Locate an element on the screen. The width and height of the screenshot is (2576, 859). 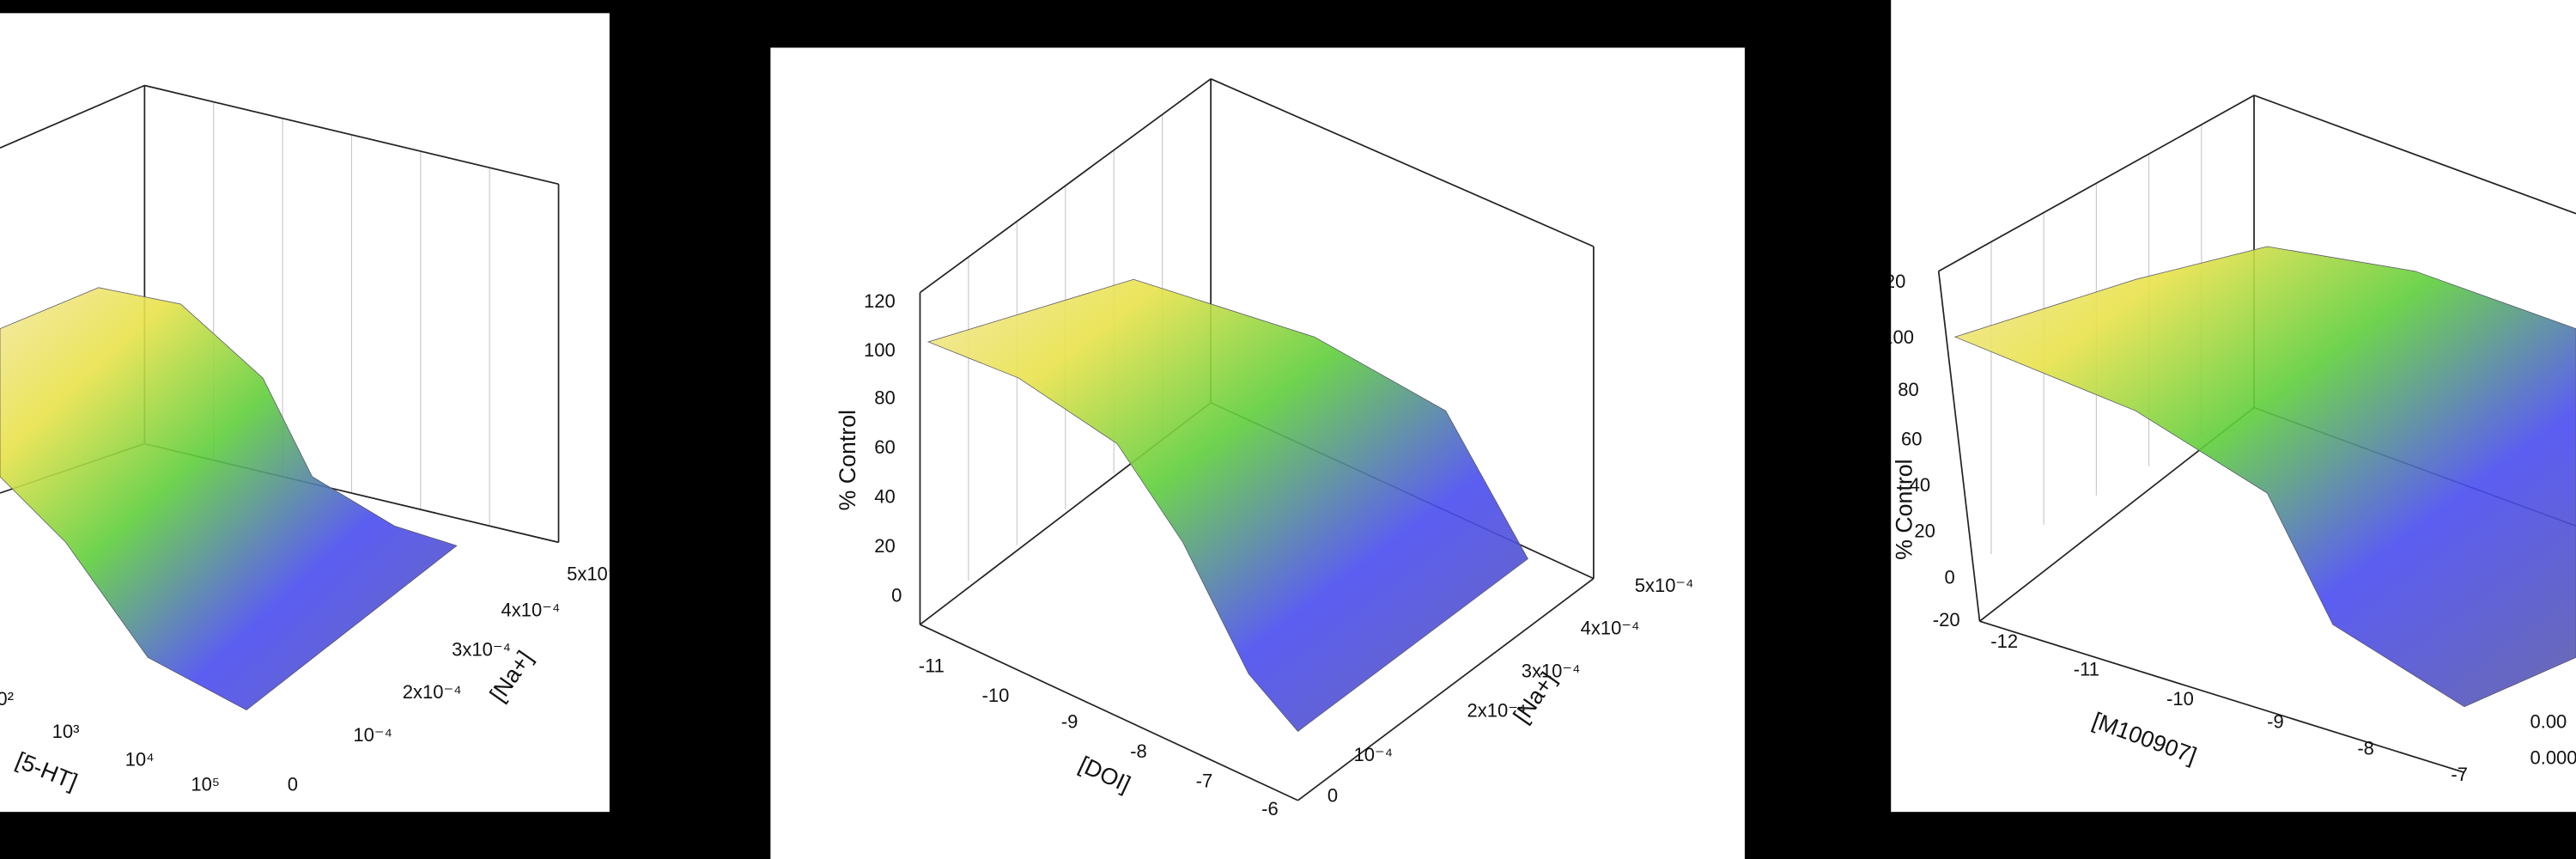
z-tick-label: -20 is located at coordinates (1946, 620).